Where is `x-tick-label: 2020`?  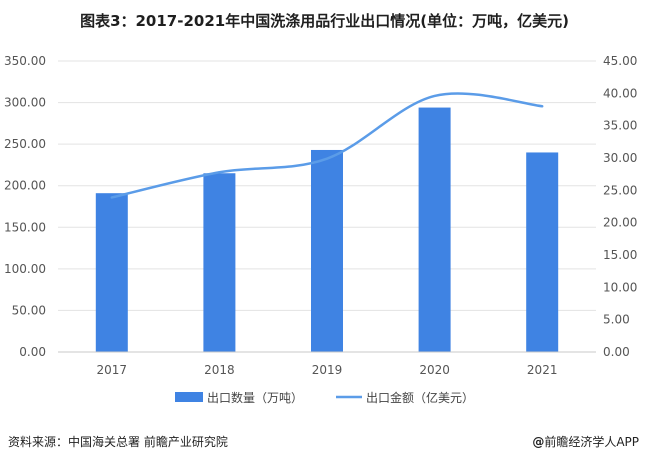 x-tick-label: 2020 is located at coordinates (434, 370).